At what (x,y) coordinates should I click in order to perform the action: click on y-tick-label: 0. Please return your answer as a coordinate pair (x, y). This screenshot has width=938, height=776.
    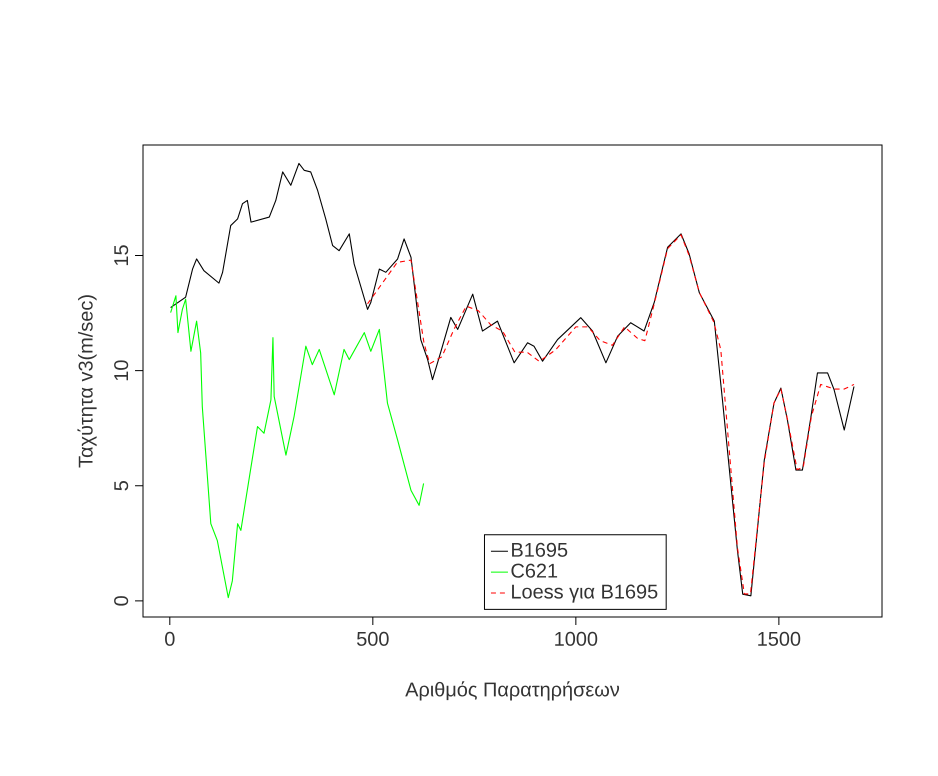
    Looking at the image, I should click on (121, 601).